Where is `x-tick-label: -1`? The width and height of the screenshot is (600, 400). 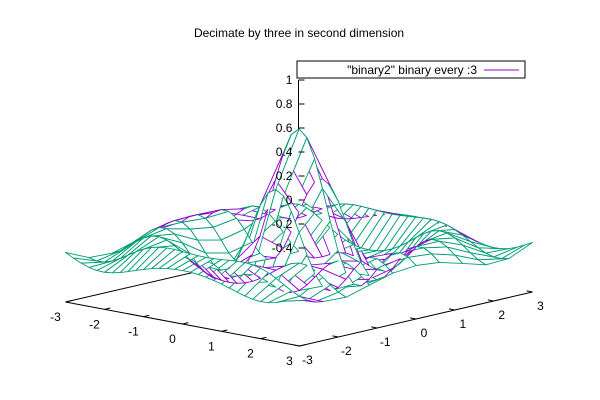 x-tick-label: -1 is located at coordinates (133, 332).